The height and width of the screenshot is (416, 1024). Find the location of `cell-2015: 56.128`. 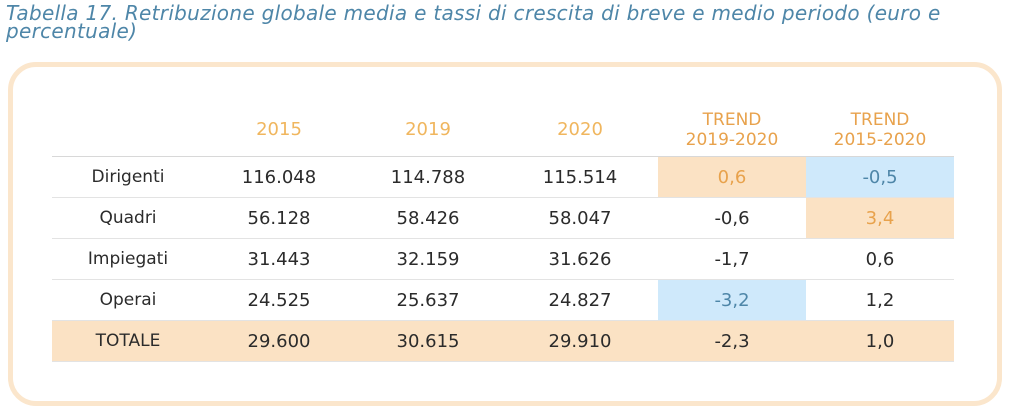

cell-2015: 56.128 is located at coordinates (279, 218).